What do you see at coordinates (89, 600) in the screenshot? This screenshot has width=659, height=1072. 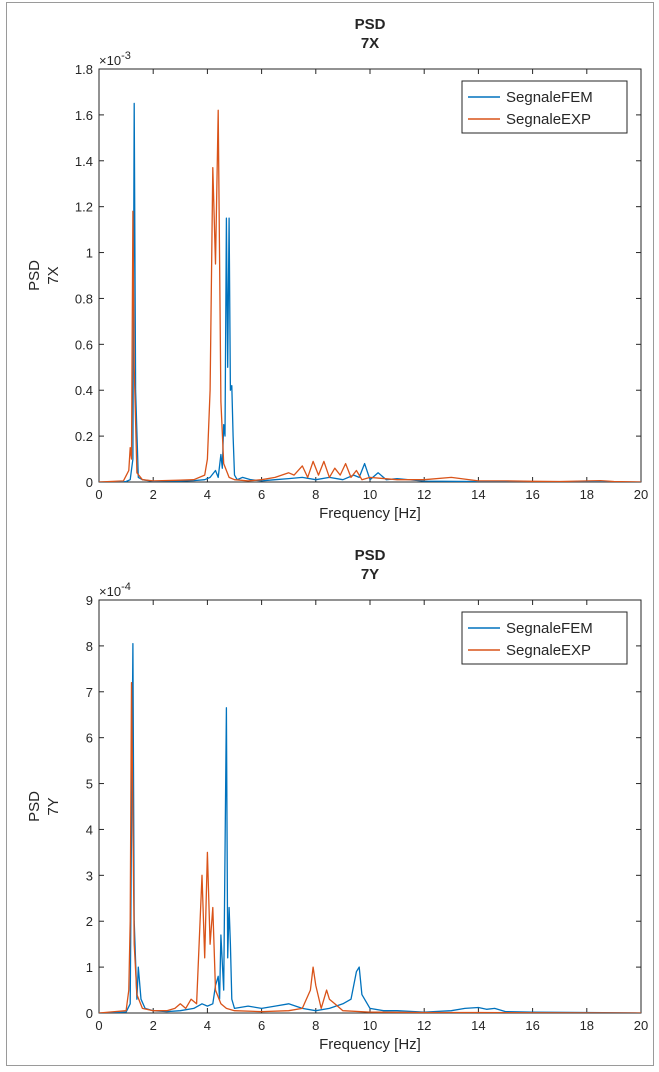 I see `y-tick-label: 9` at bounding box center [89, 600].